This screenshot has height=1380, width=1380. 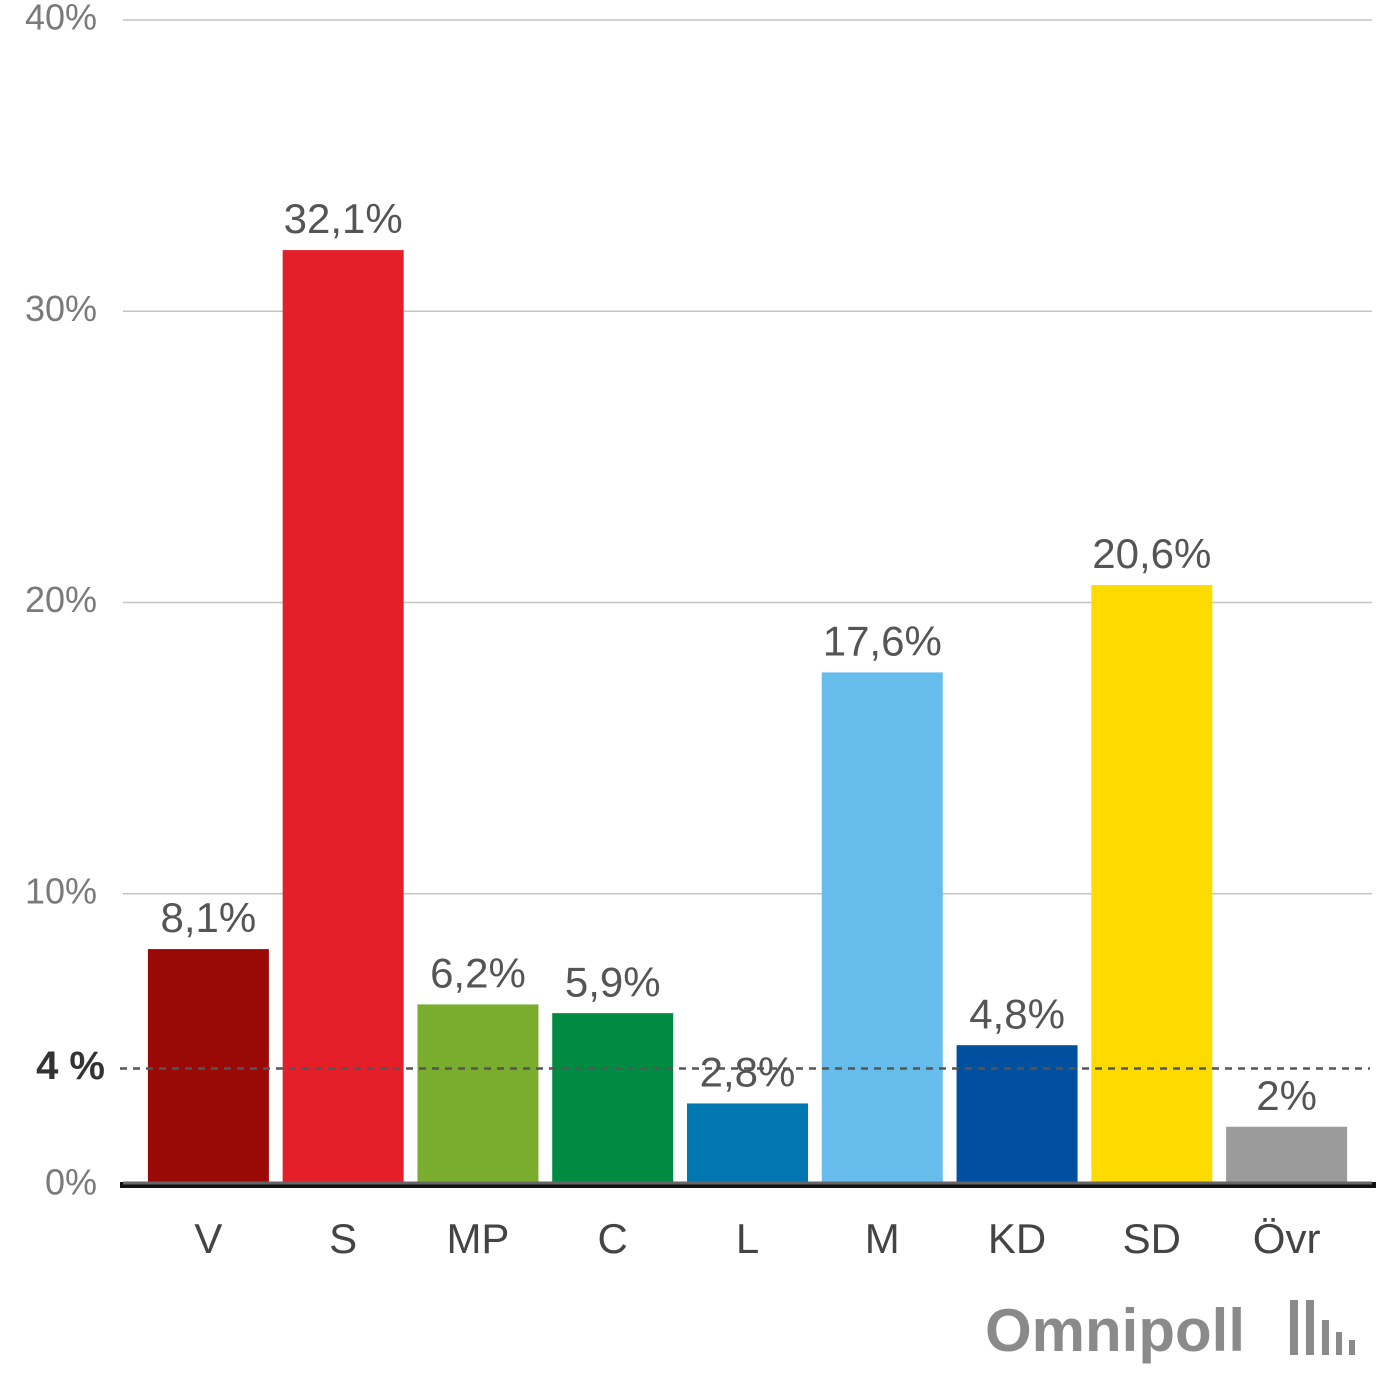 What do you see at coordinates (747, 1238) in the screenshot?
I see `x-tick-label: L` at bounding box center [747, 1238].